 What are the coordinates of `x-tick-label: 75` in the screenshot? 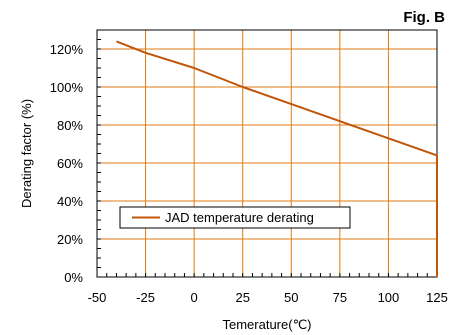 It's located at (340, 297).